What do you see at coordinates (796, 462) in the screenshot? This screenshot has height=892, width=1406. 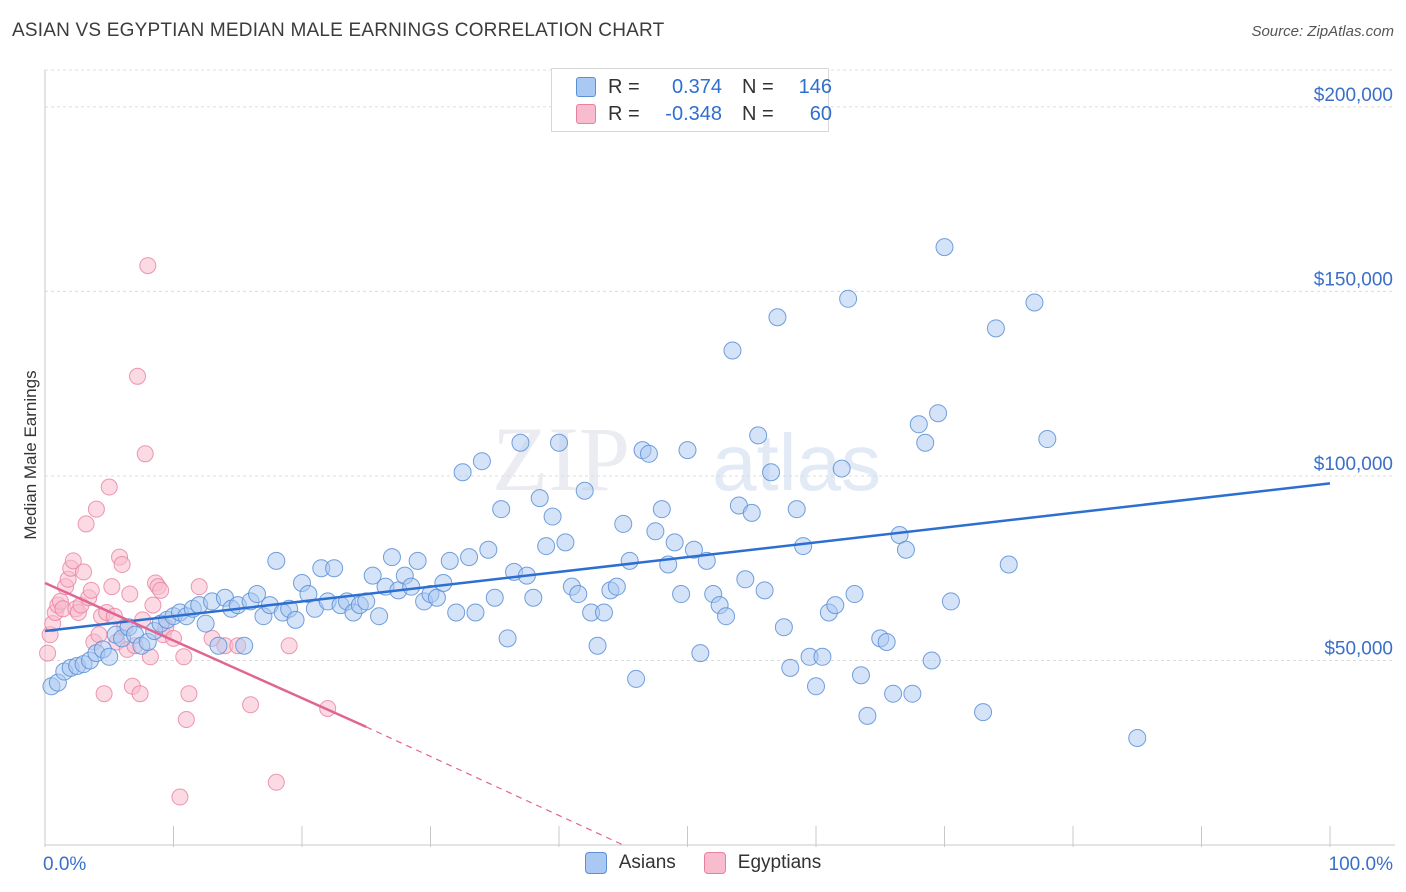 I see `watermark-atlas: atlas` at bounding box center [796, 462].